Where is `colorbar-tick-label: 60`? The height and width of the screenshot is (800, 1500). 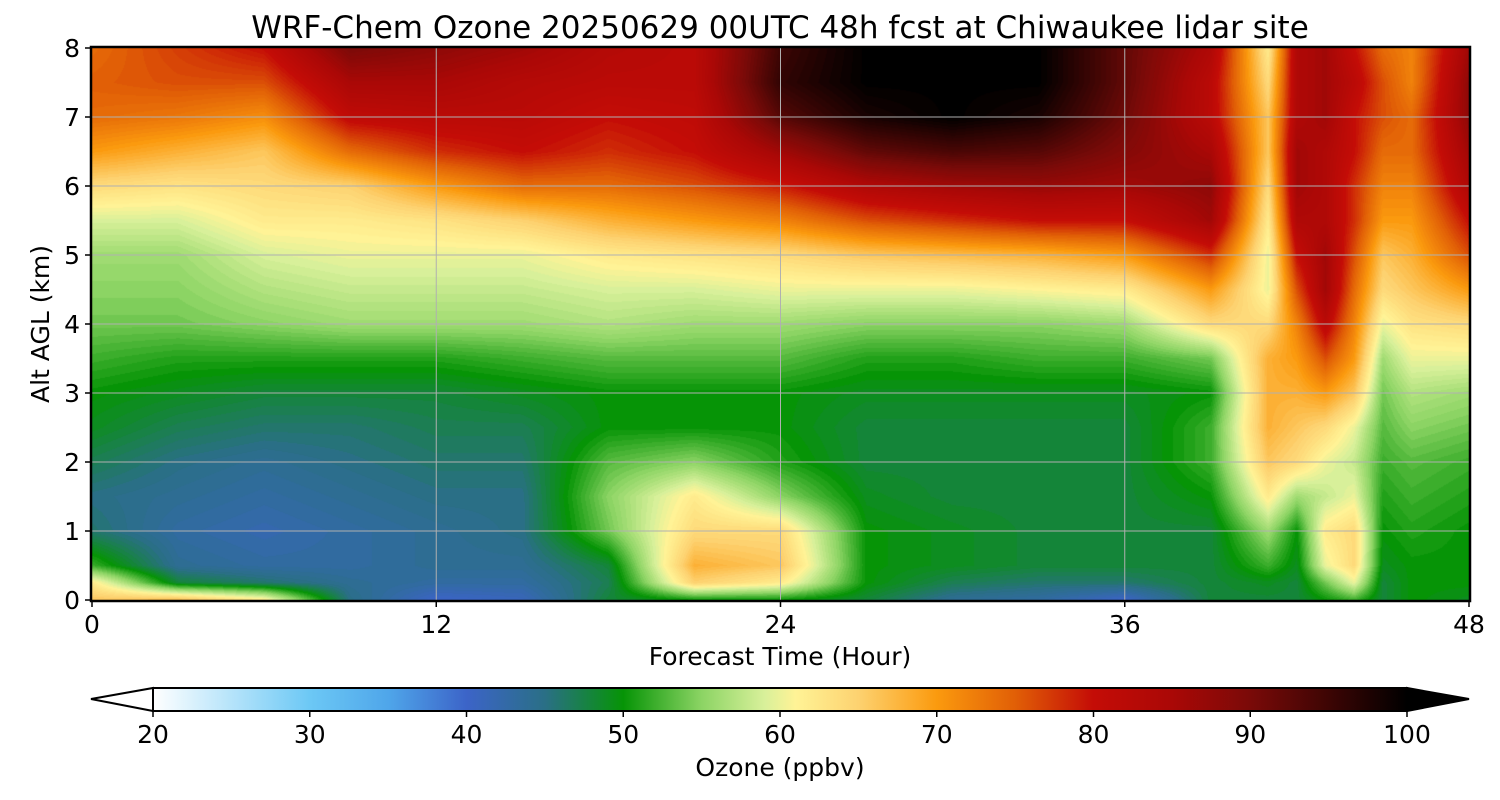 colorbar-tick-label: 60 is located at coordinates (780, 734).